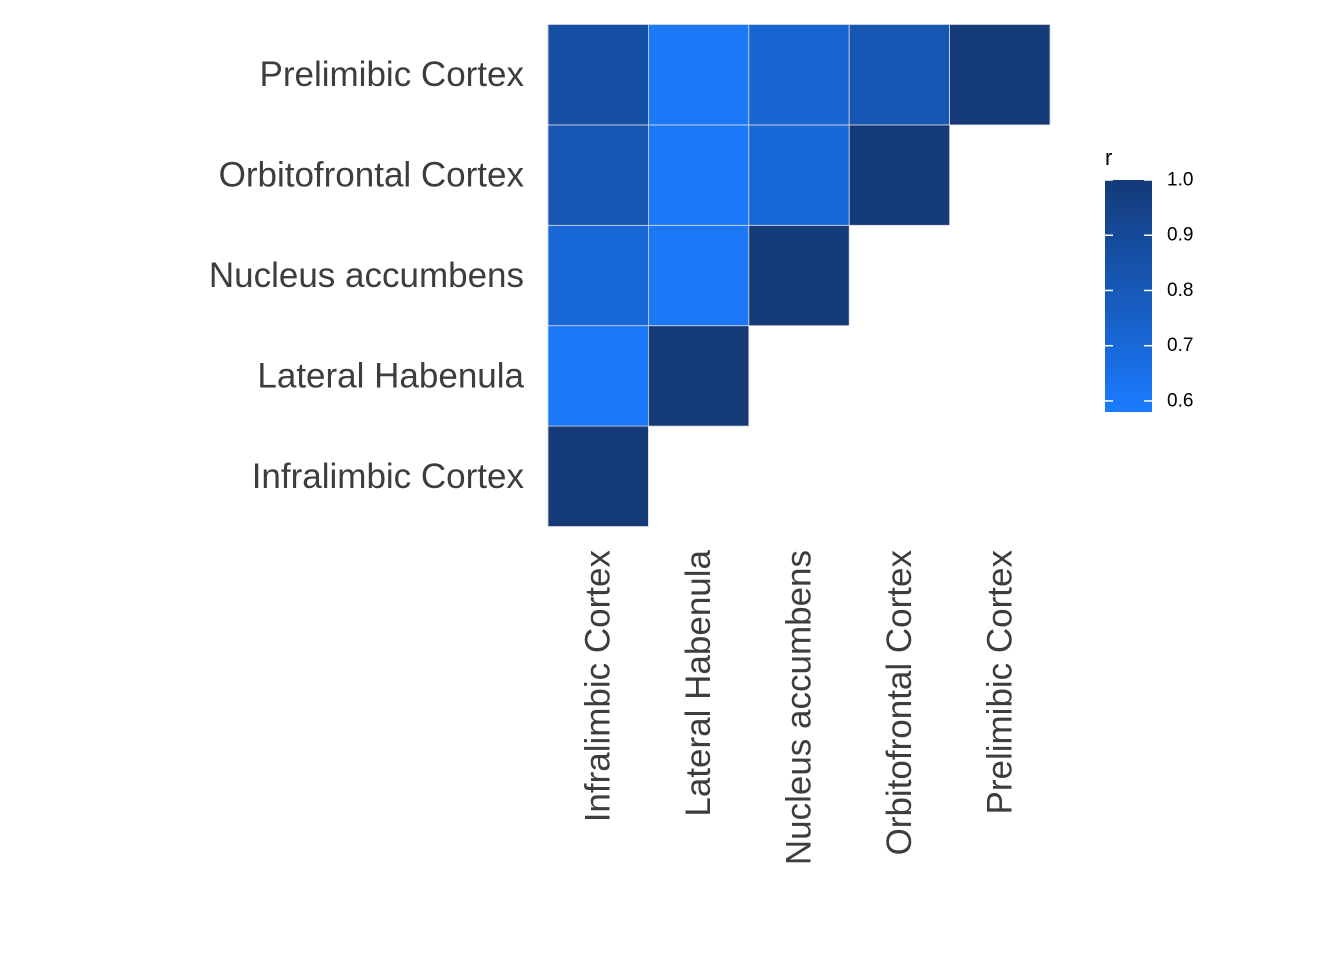 This screenshot has height=960, width=1344. I want to click on legend-tick-label: 1.0, so click(1180, 180).